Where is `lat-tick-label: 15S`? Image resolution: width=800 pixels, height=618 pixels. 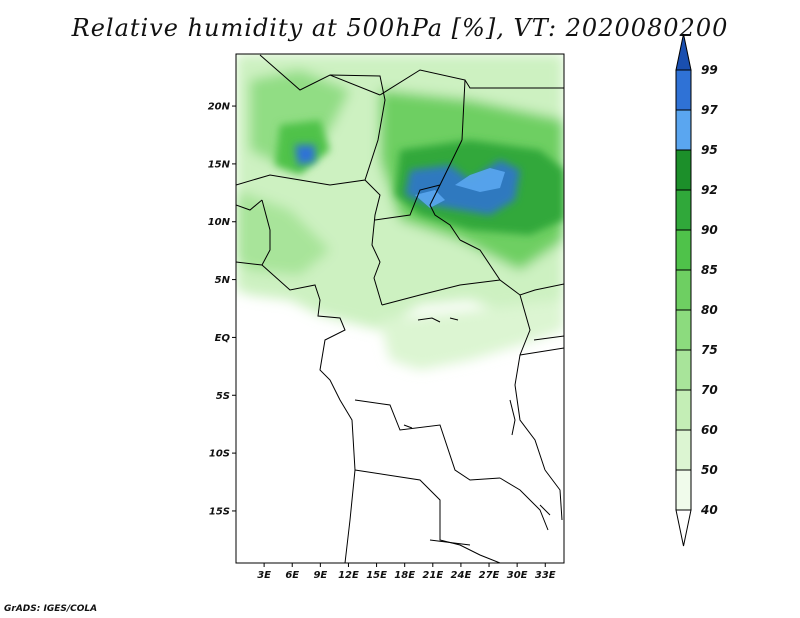
lat-tick-label: 15S is located at coordinates (219, 511).